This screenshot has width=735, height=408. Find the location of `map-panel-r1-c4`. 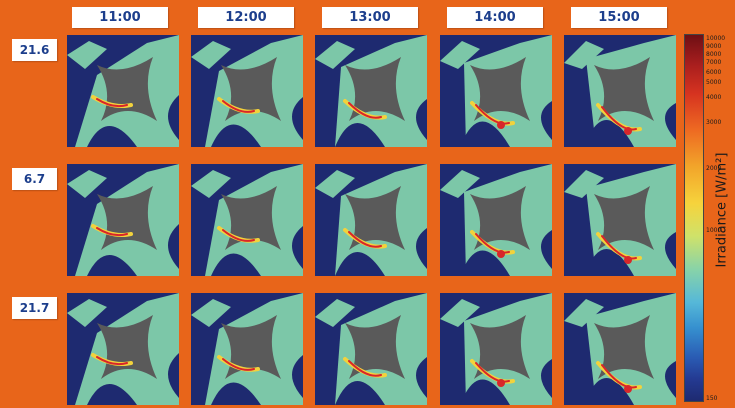

map-panel-r1-c4 is located at coordinates (496, 91).